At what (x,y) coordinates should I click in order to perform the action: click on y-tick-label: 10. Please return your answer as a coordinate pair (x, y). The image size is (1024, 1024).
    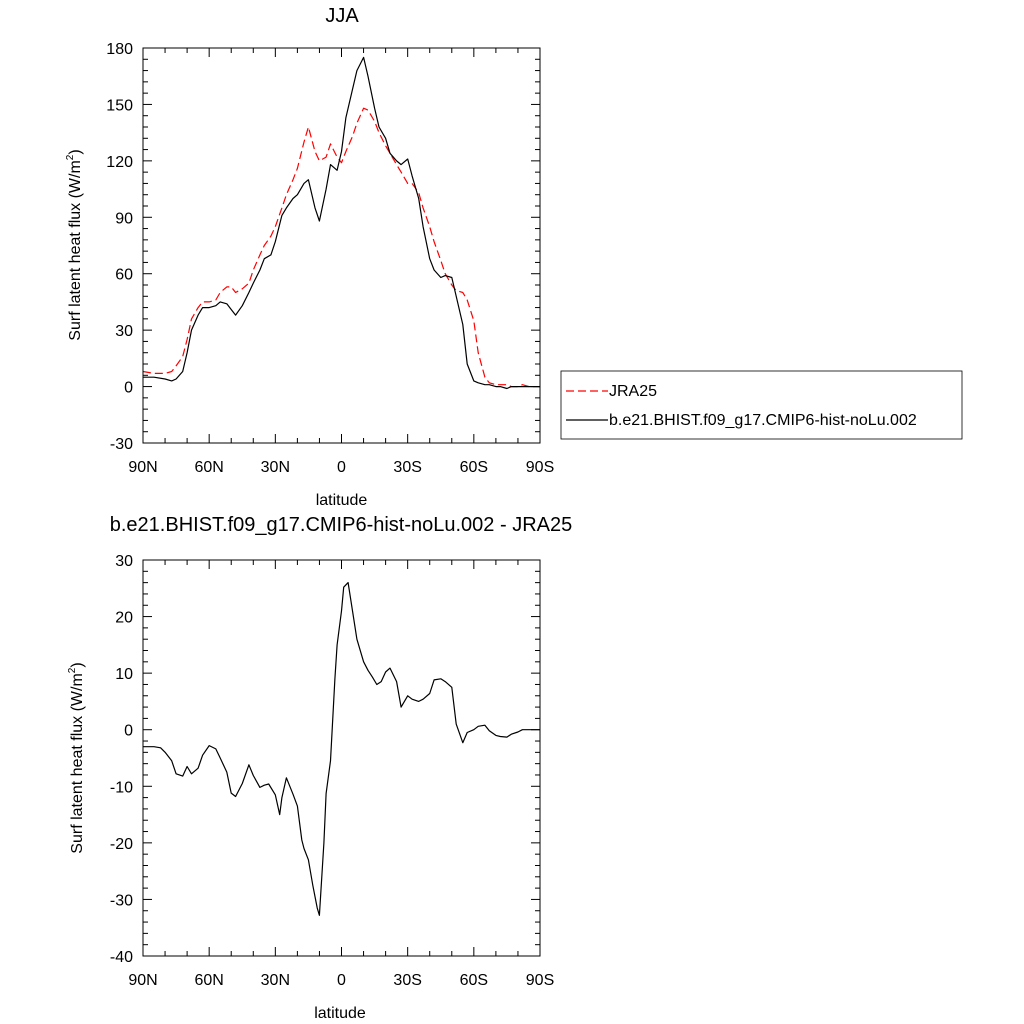
    Looking at the image, I should click on (124, 674).